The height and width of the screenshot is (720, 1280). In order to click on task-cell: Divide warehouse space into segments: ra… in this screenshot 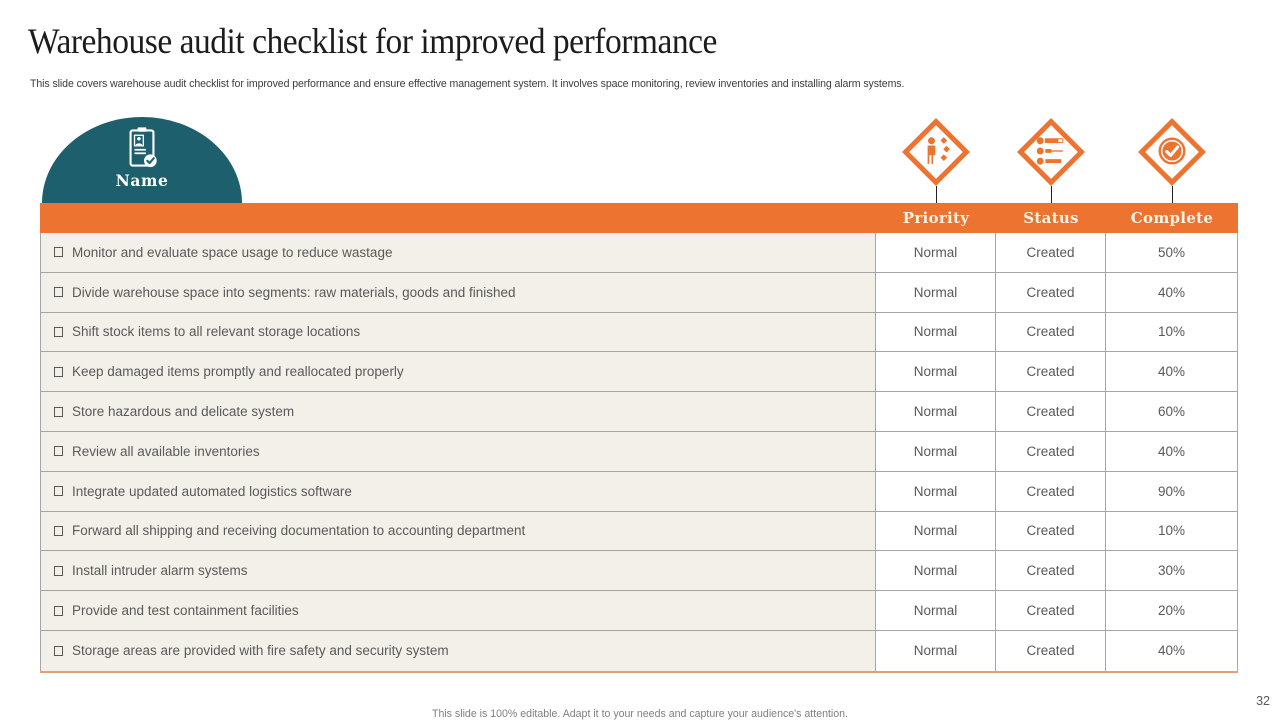, I will do `click(458, 292)`.